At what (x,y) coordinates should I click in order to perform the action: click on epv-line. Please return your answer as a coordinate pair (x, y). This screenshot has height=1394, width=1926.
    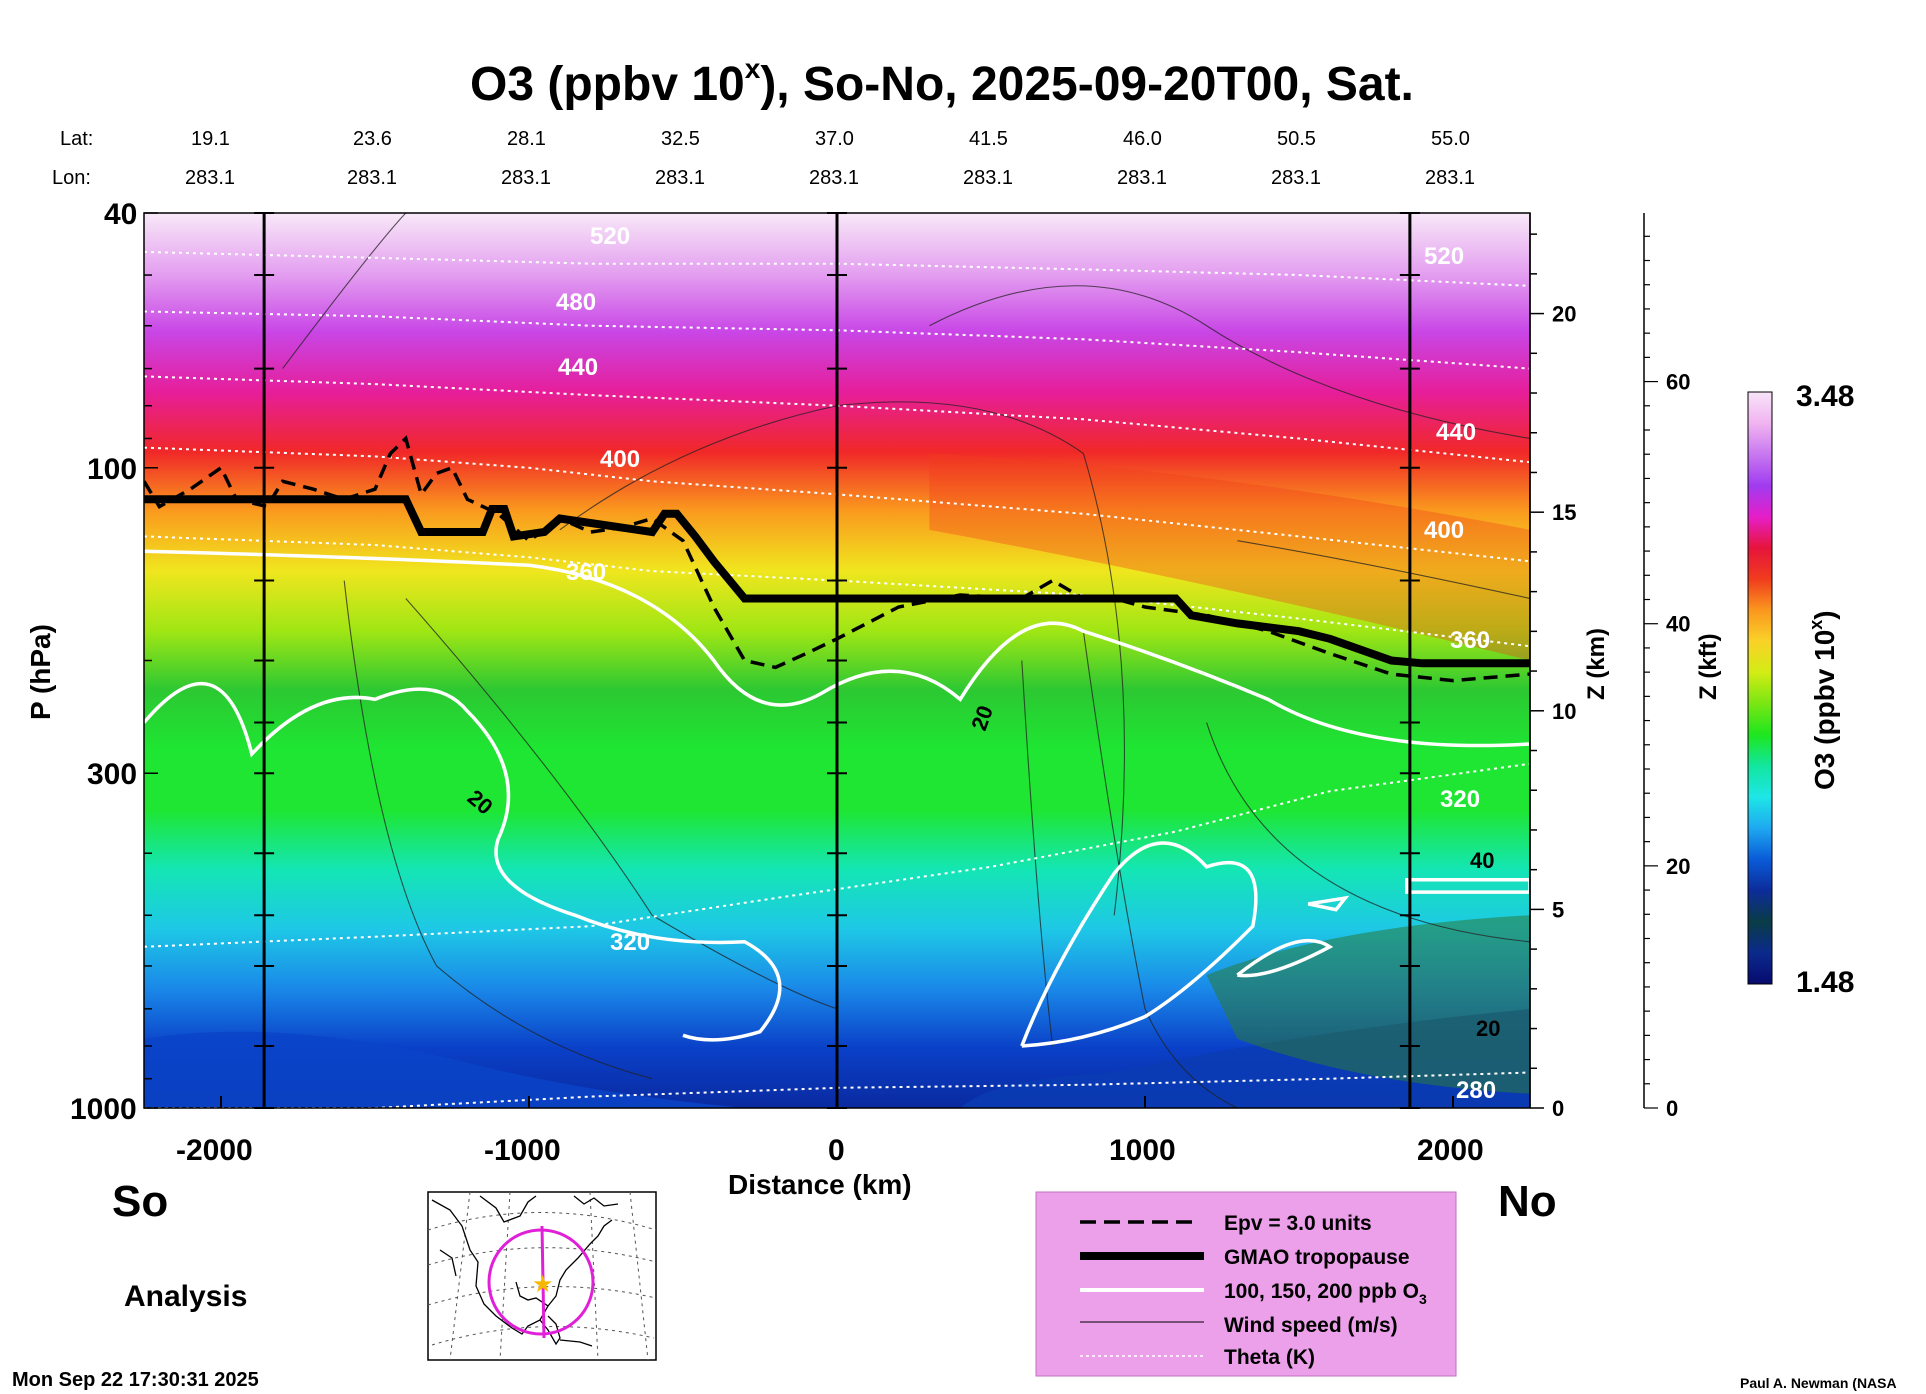
    Looking at the image, I should click on (837, 559).